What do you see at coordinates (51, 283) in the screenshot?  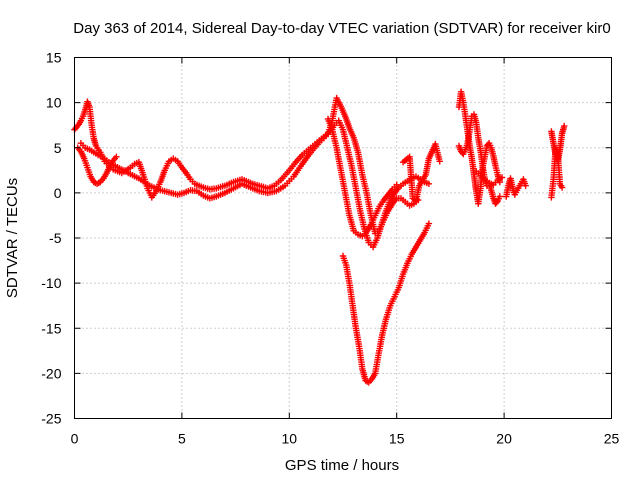 I see `y-tick-label: -10` at bounding box center [51, 283].